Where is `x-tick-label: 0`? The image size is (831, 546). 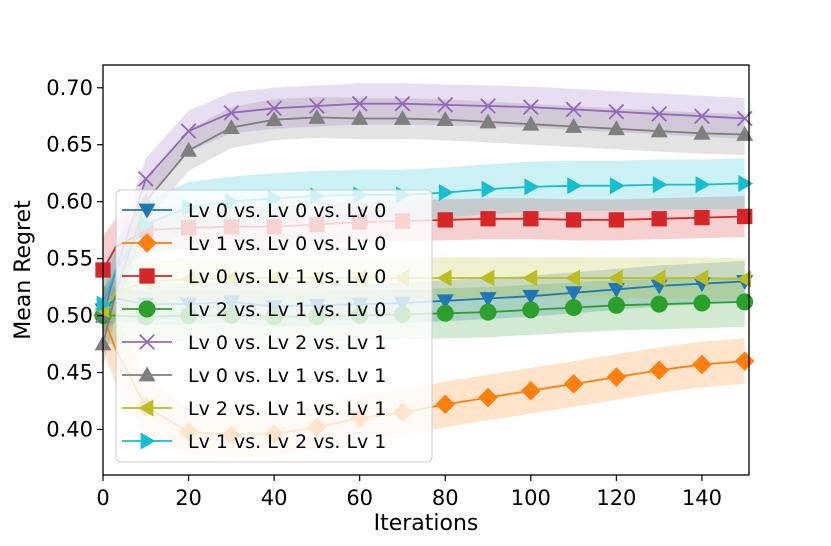 x-tick-label: 0 is located at coordinates (102, 498).